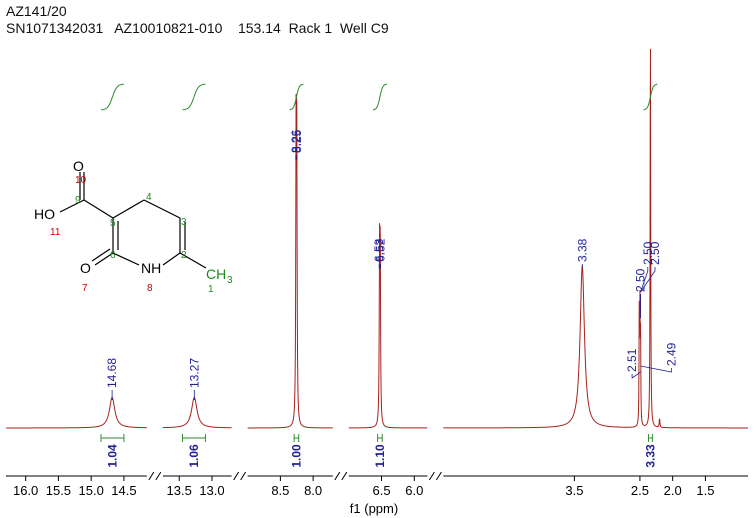 Image resolution: width=756 pixels, height=518 pixels. I want to click on peak-label: 14.68, so click(112, 373).